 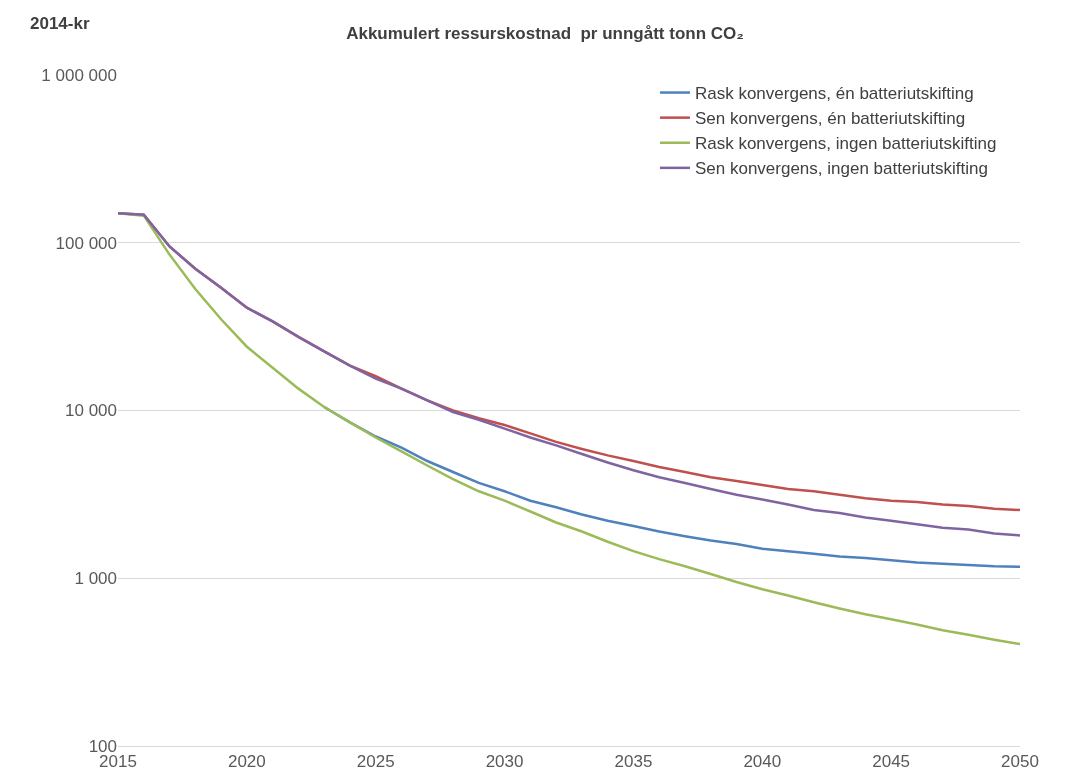 I want to click on x-tick-label: 2025, so click(x=375, y=762).